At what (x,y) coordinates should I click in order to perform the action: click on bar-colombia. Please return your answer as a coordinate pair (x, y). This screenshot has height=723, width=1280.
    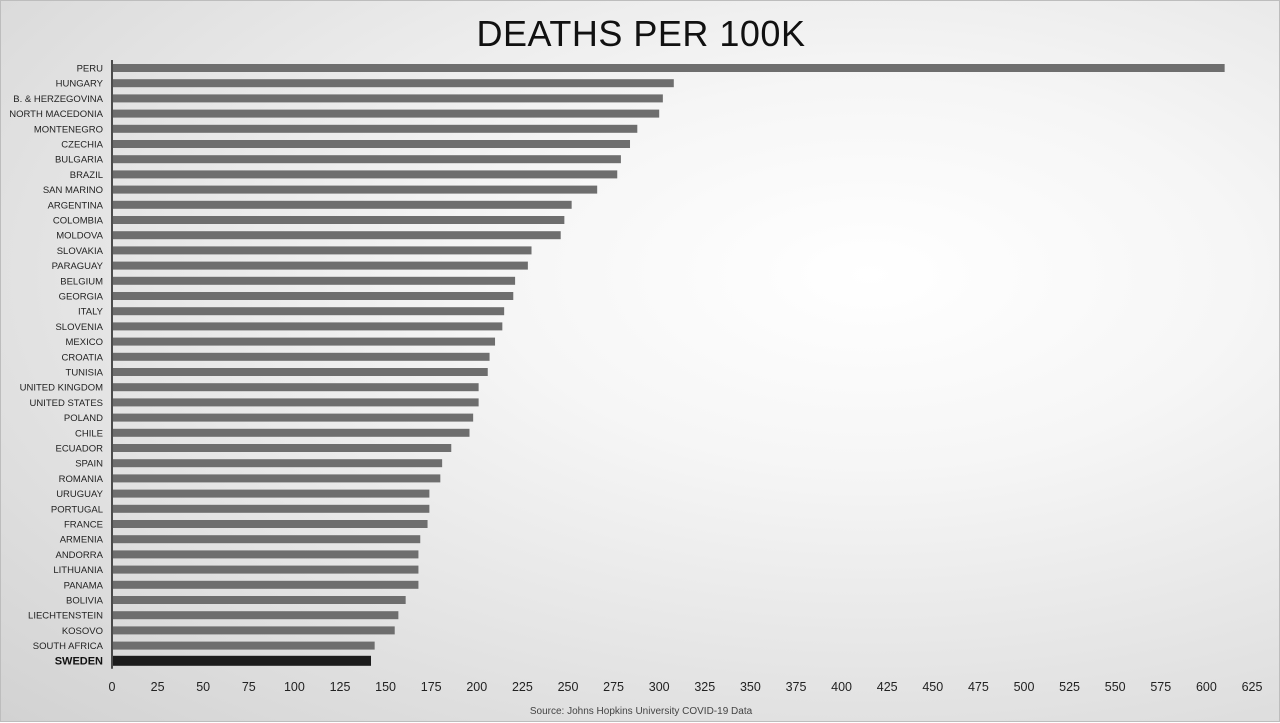
    Looking at the image, I should click on (339, 220).